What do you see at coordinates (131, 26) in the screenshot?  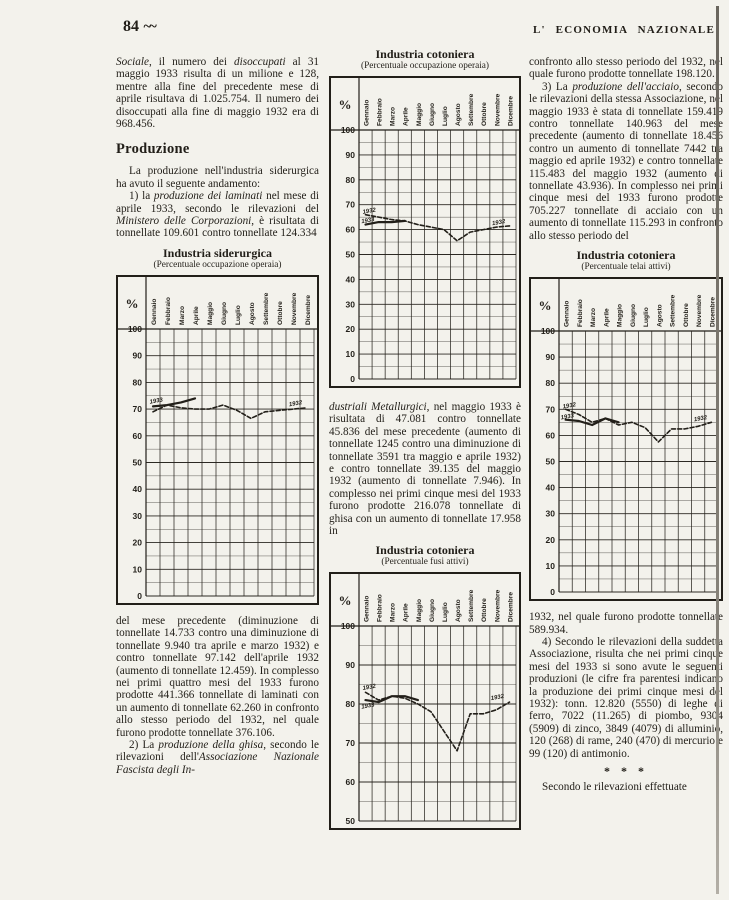 I see `page-number-text: 84` at bounding box center [131, 26].